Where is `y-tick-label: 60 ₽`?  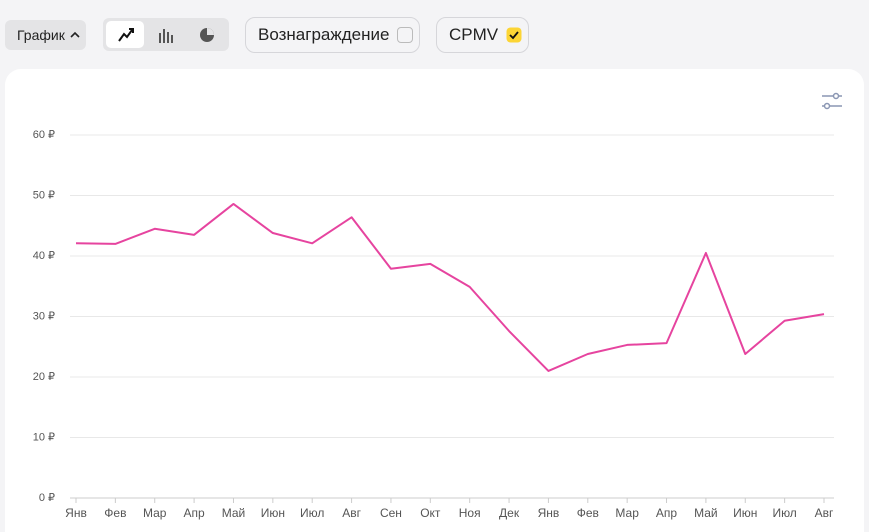
y-tick-label: 60 ₽ is located at coordinates (44, 135).